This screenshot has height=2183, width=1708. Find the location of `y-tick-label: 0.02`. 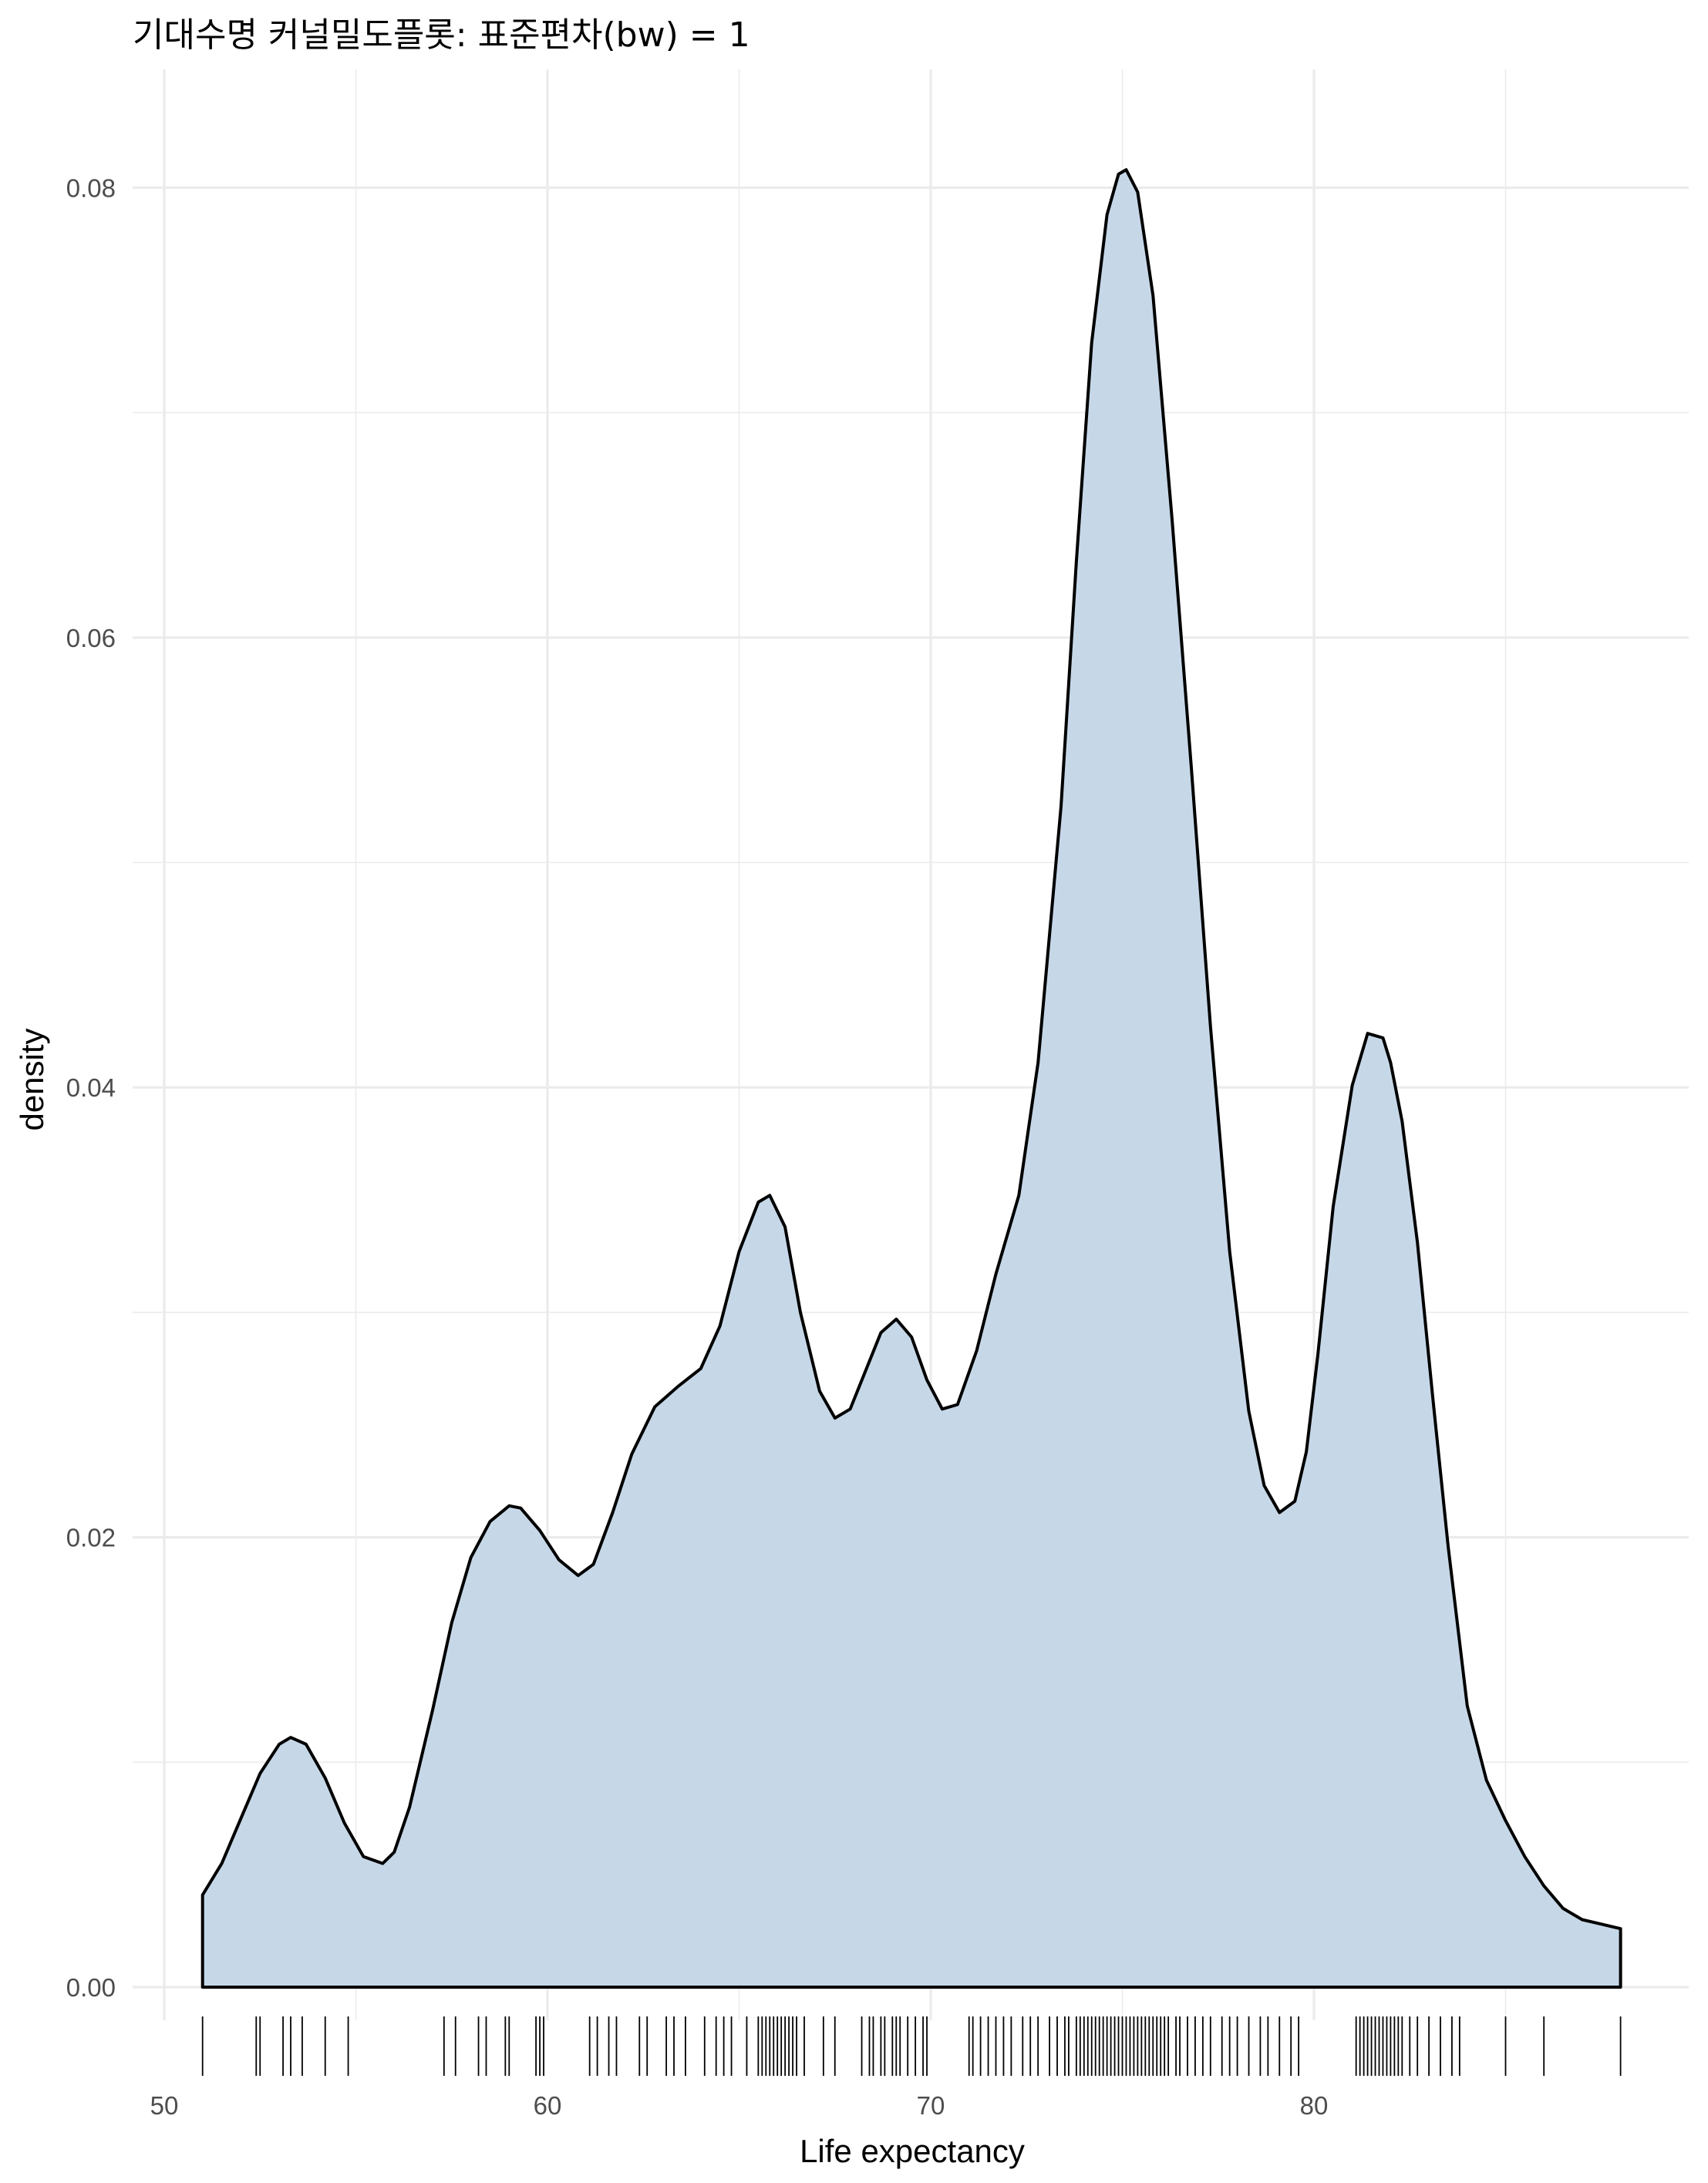

y-tick-label: 0.02 is located at coordinates (91, 1538).